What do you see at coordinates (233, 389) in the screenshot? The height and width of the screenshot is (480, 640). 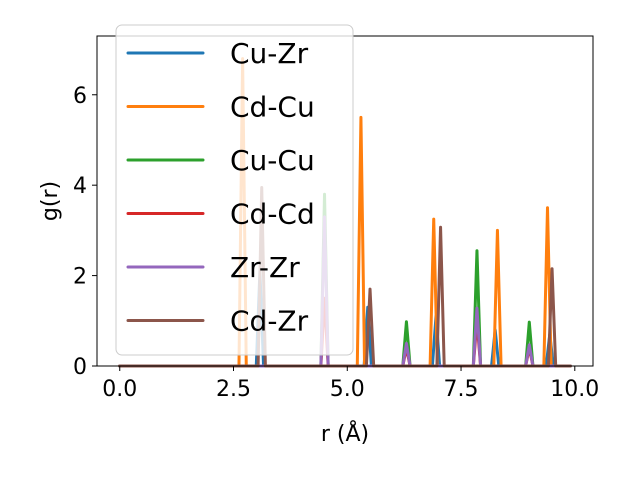 I see `x-tick-label: 2.5` at bounding box center [233, 389].